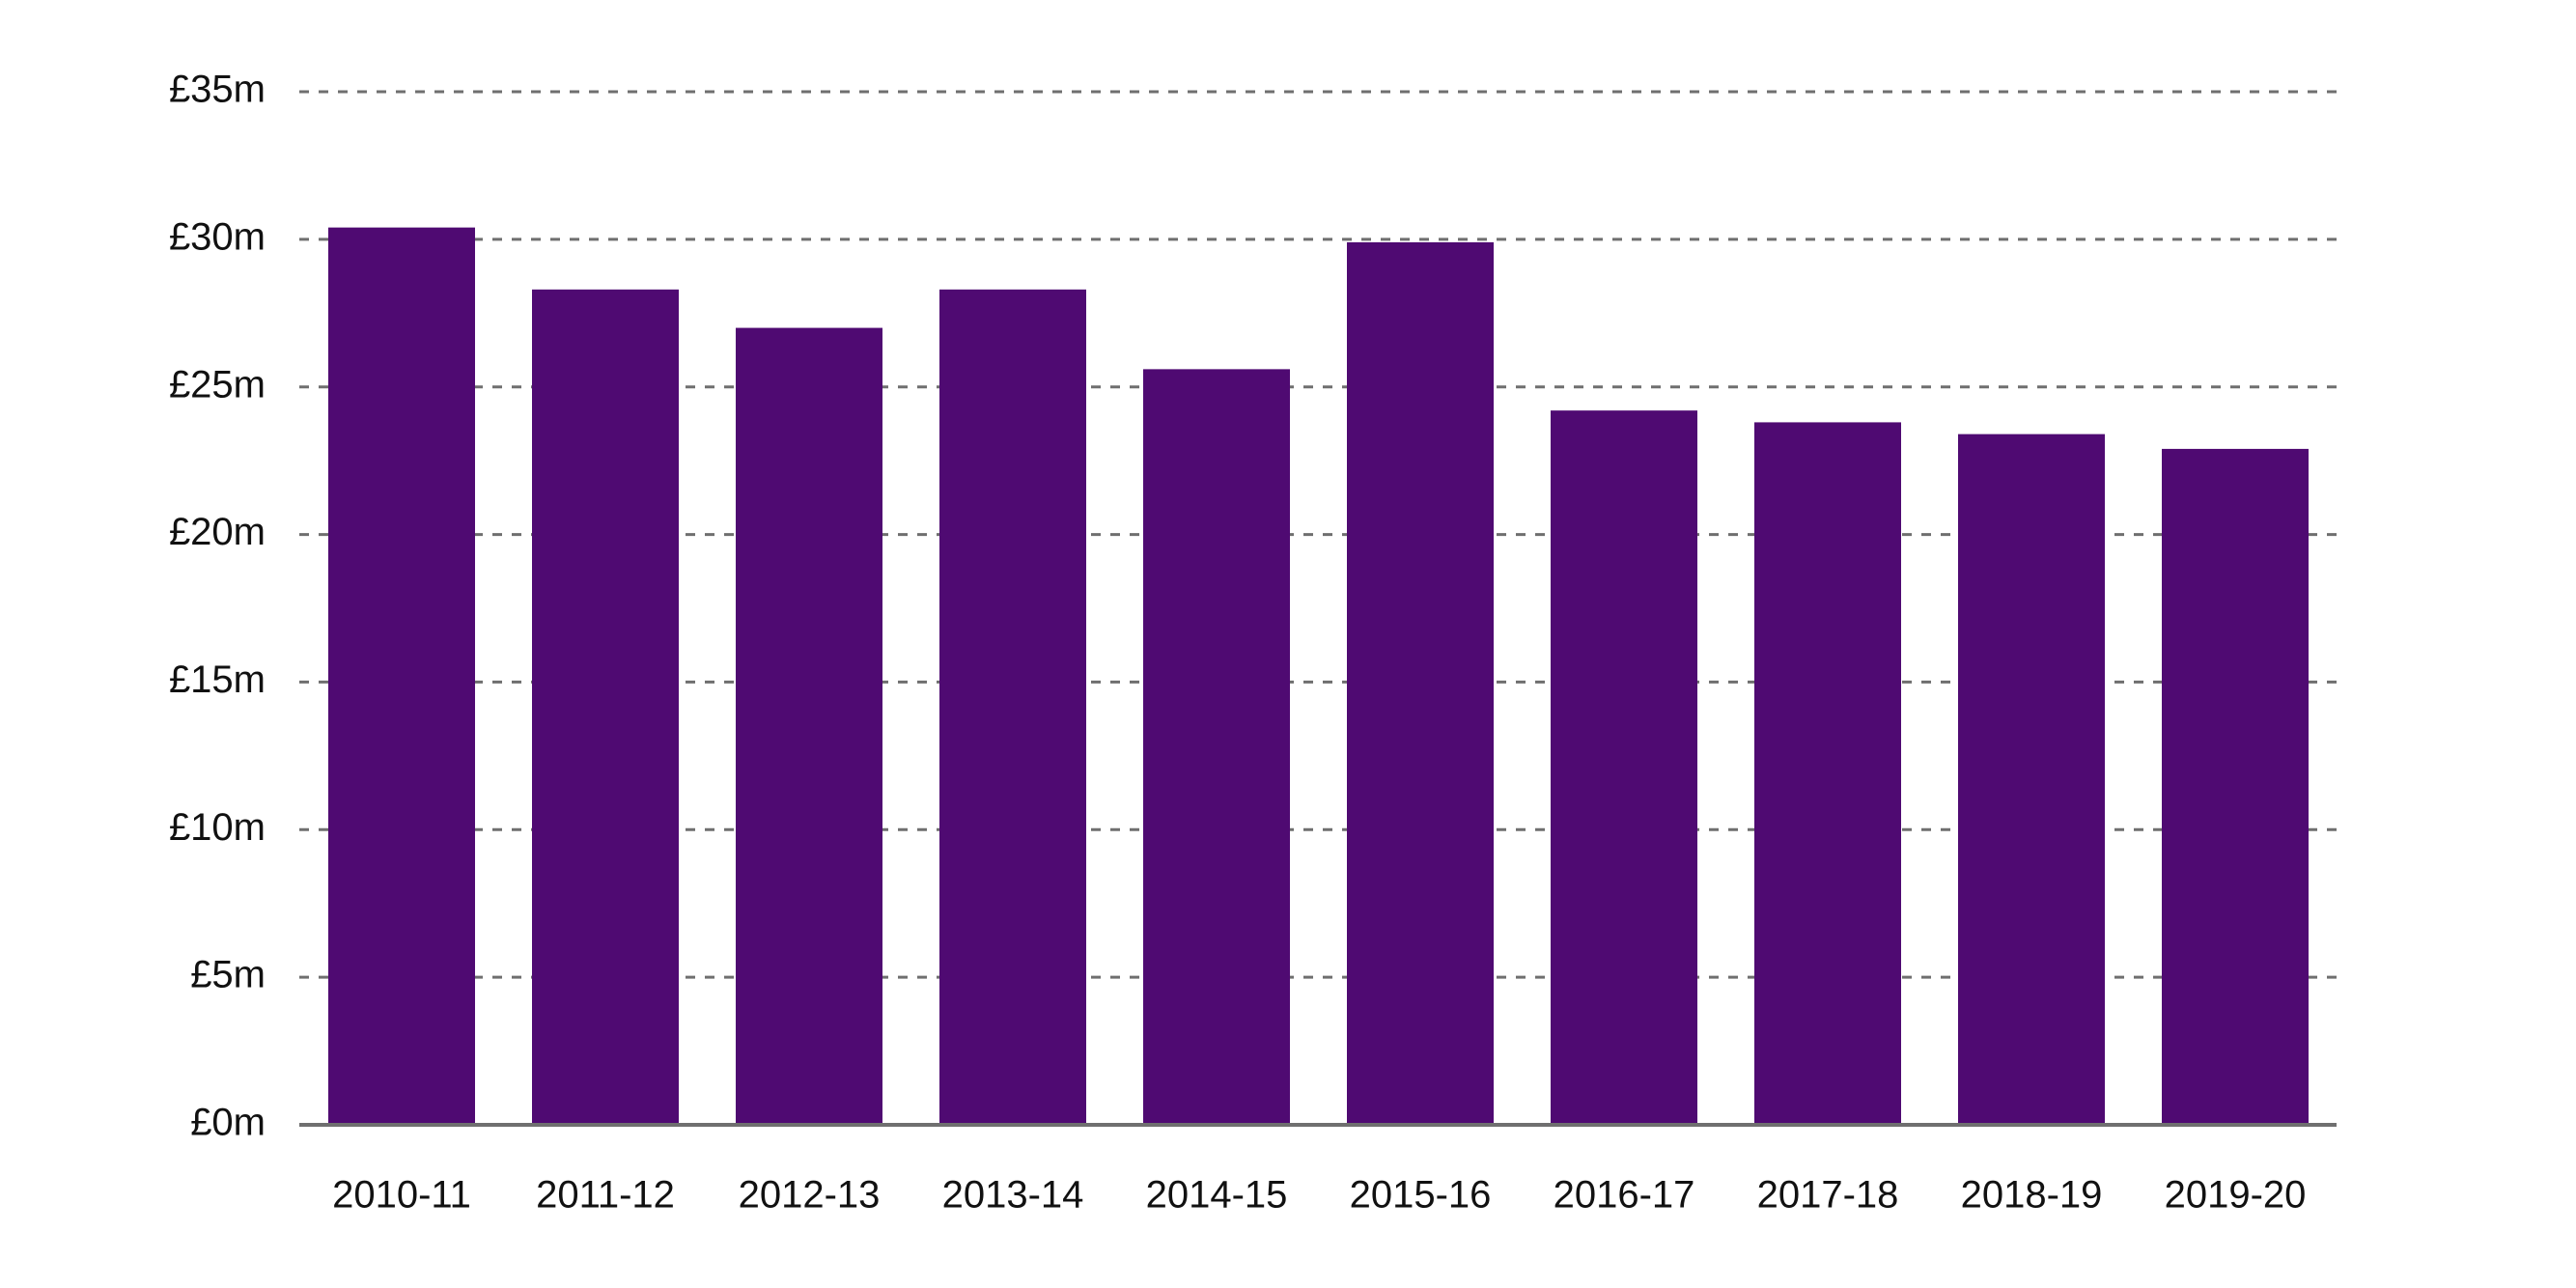  What do you see at coordinates (810, 1196) in the screenshot?
I see `x-tick-label: 2012-13` at bounding box center [810, 1196].